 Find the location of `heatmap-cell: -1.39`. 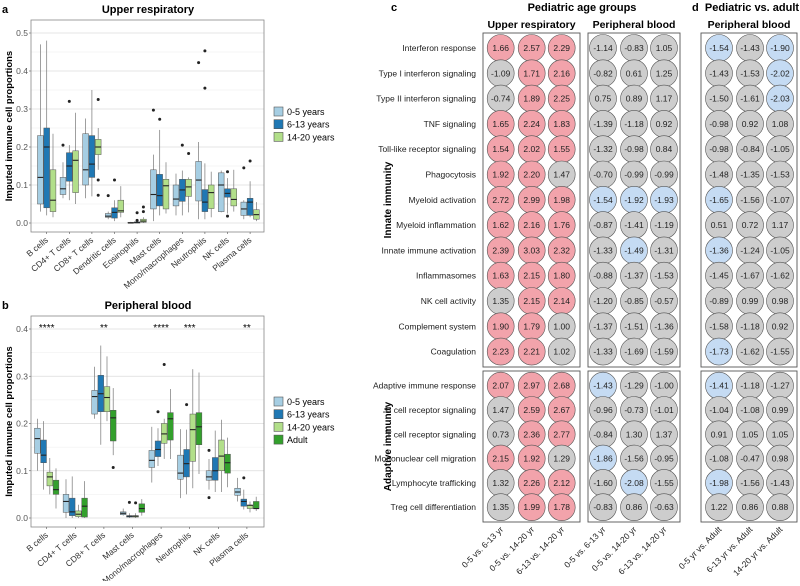

heatmap-cell: -1.39 is located at coordinates (603, 124).